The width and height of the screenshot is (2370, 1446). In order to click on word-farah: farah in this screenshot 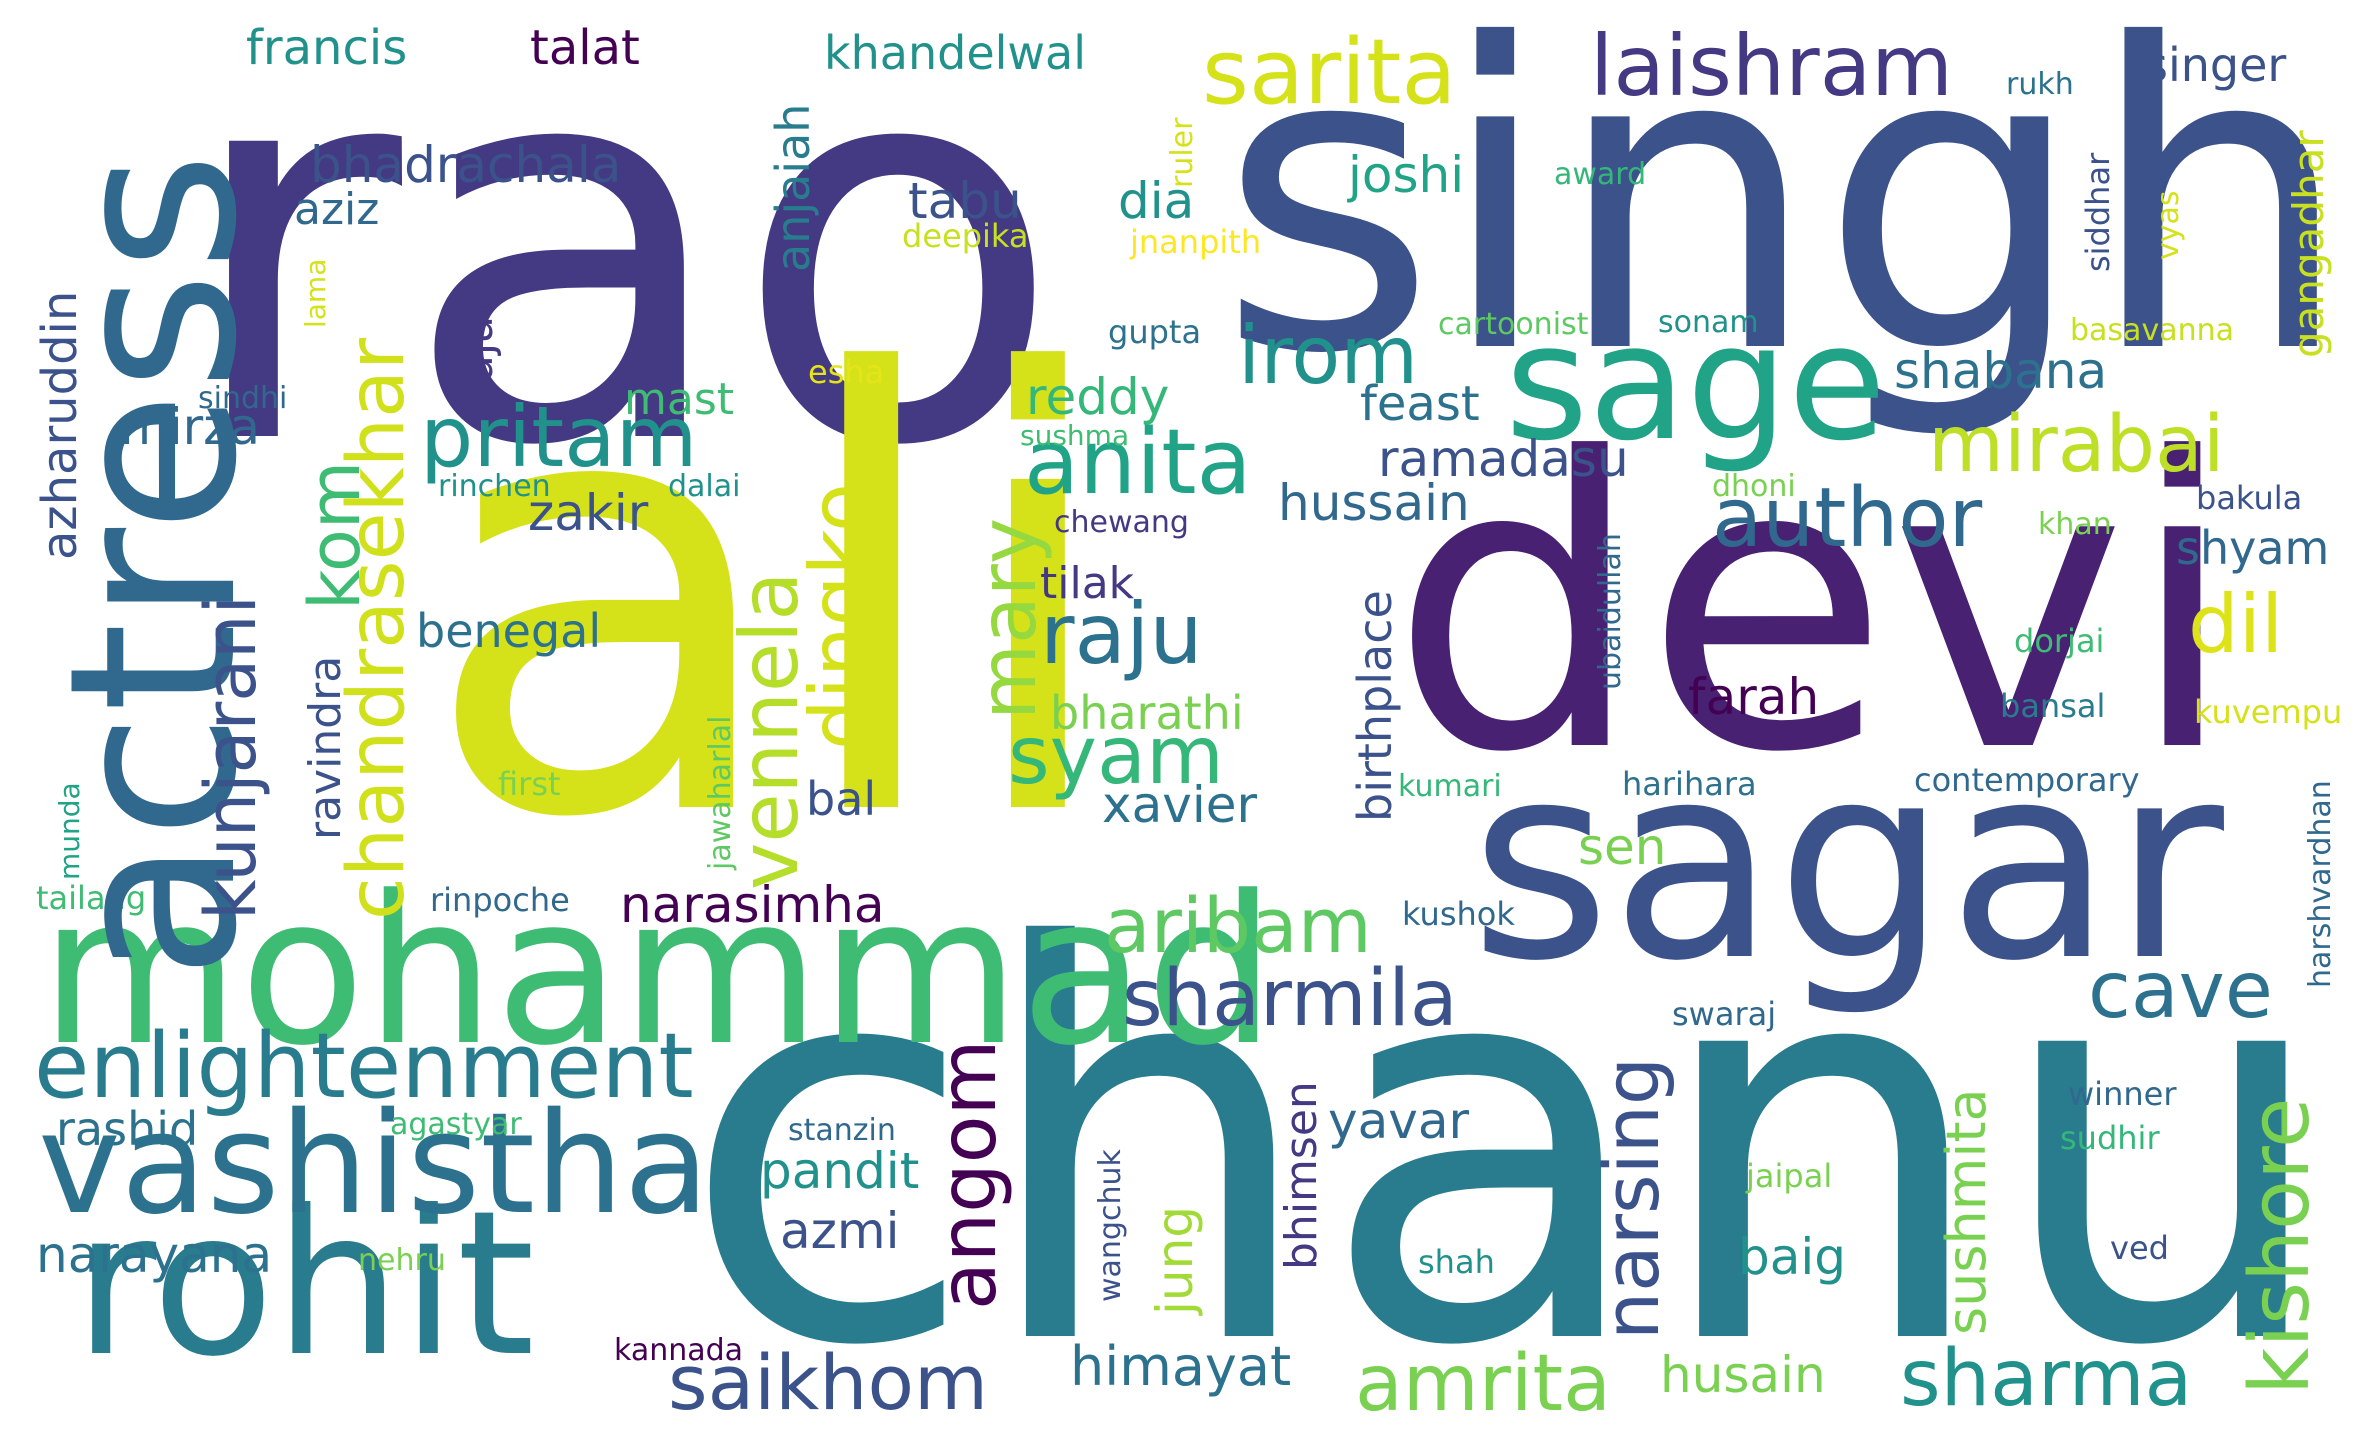, I will do `click(1754, 697)`.